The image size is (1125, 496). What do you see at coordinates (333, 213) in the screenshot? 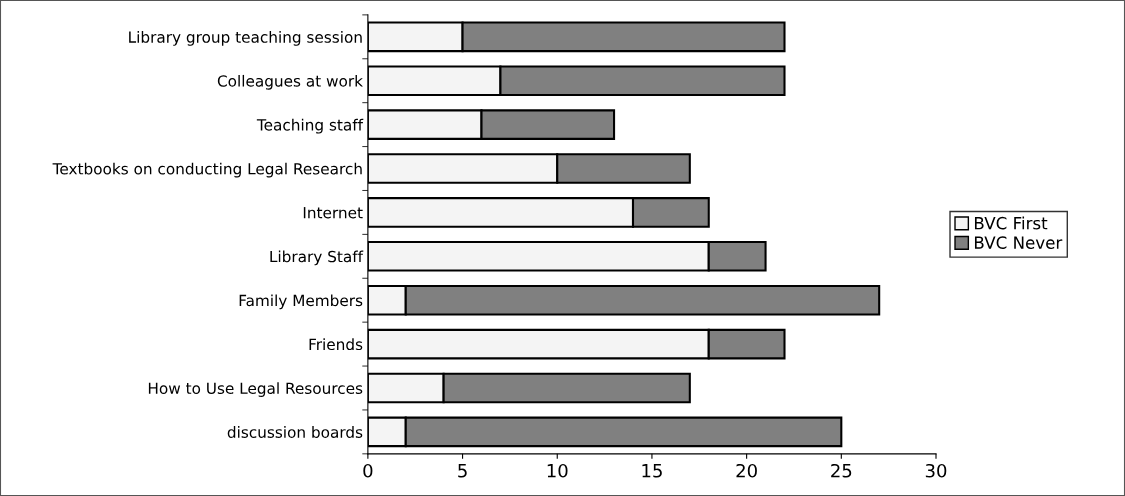
I see `y-tick-label: Internet` at bounding box center [333, 213].